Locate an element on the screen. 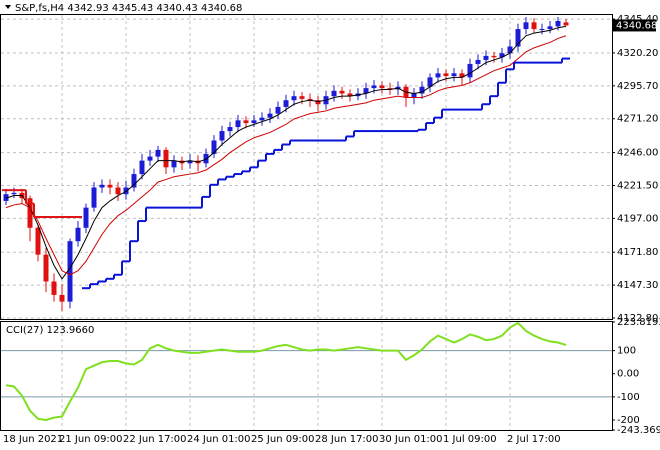 The height and width of the screenshot is (450, 660). open-value: 4342.93 is located at coordinates (87, 8).